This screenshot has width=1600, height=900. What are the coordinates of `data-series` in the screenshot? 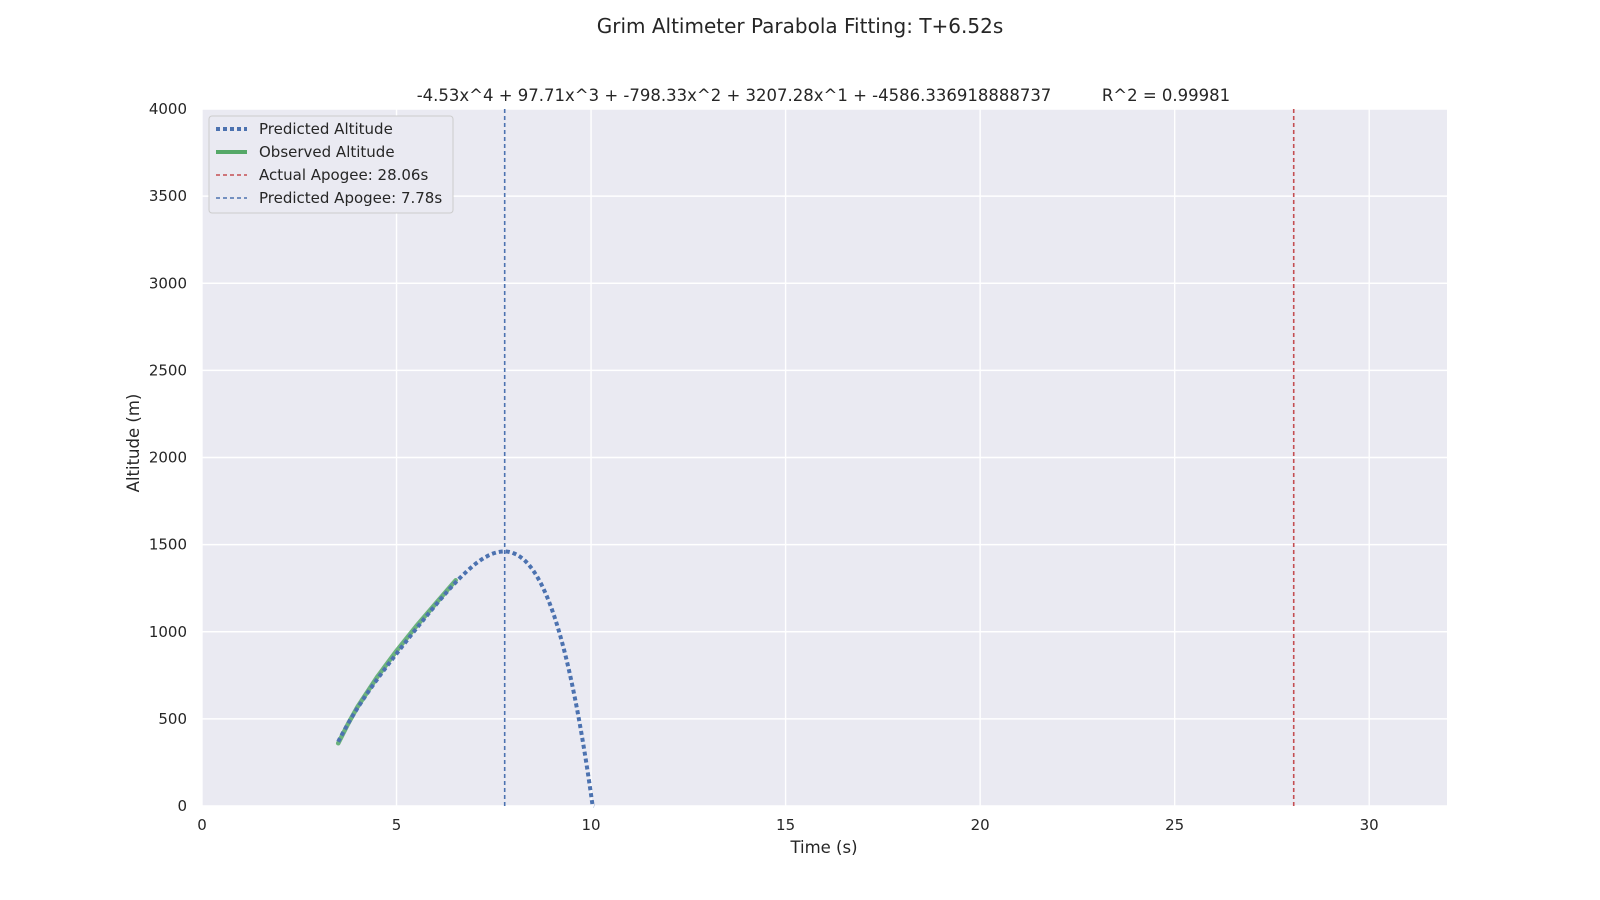 It's located at (465, 678).